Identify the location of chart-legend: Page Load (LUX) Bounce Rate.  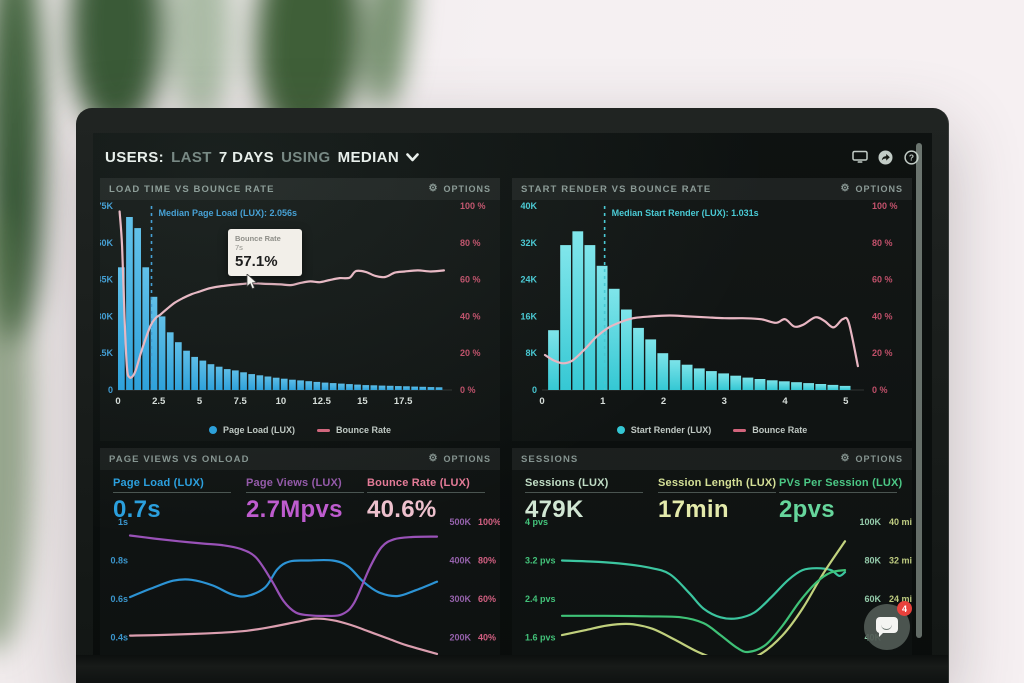
(300, 430).